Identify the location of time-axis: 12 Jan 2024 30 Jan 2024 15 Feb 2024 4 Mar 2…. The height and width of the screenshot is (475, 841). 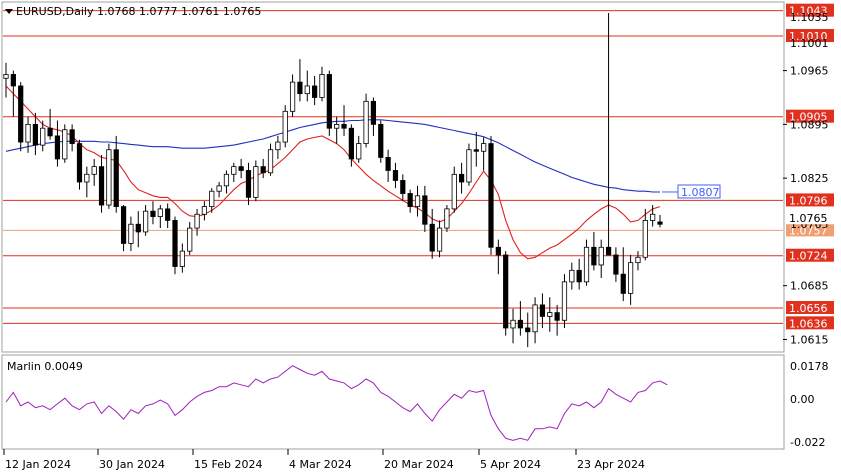
(324, 460).